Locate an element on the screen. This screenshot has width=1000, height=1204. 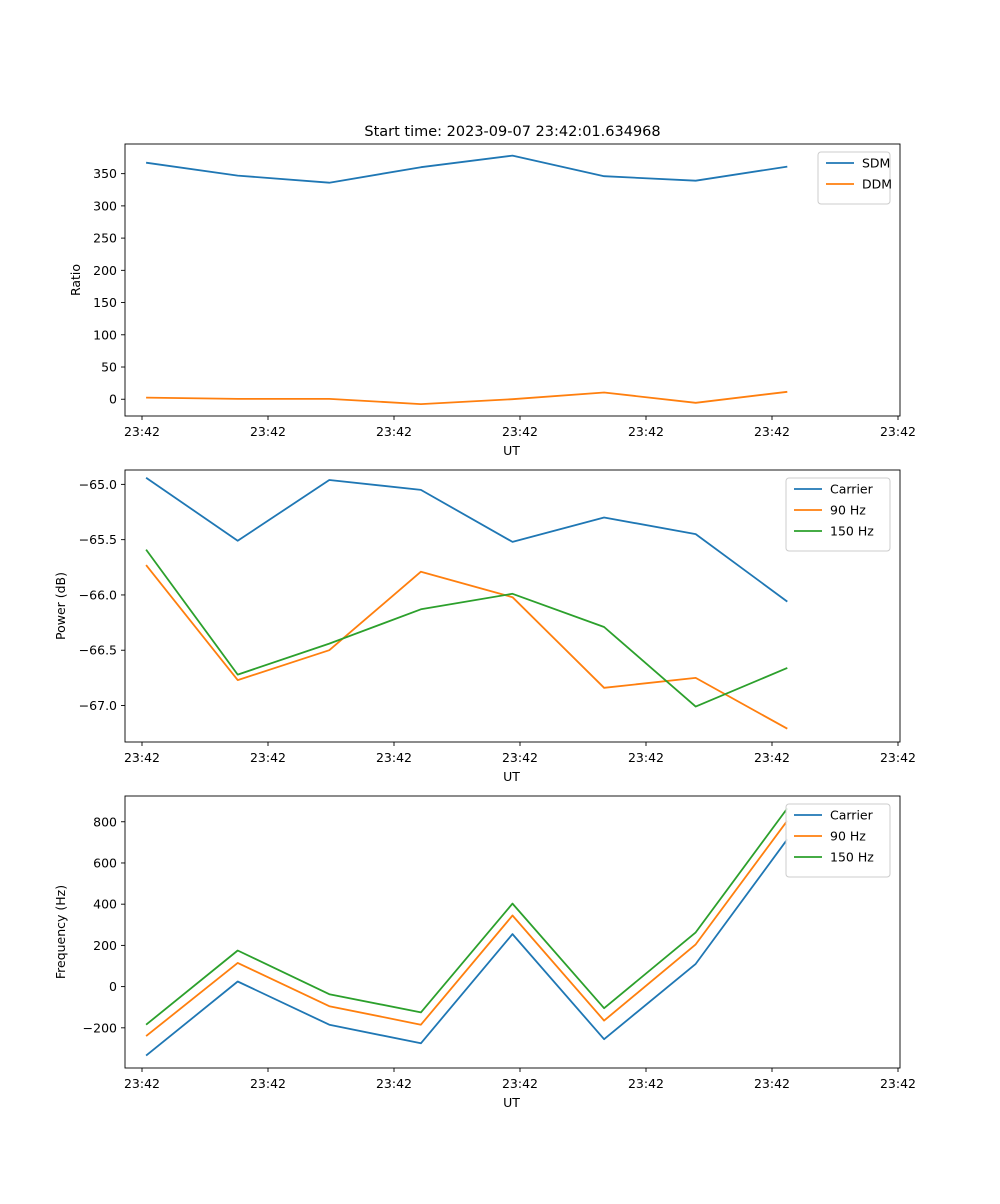
y-tick-label: −66.5 is located at coordinates (98, 650).